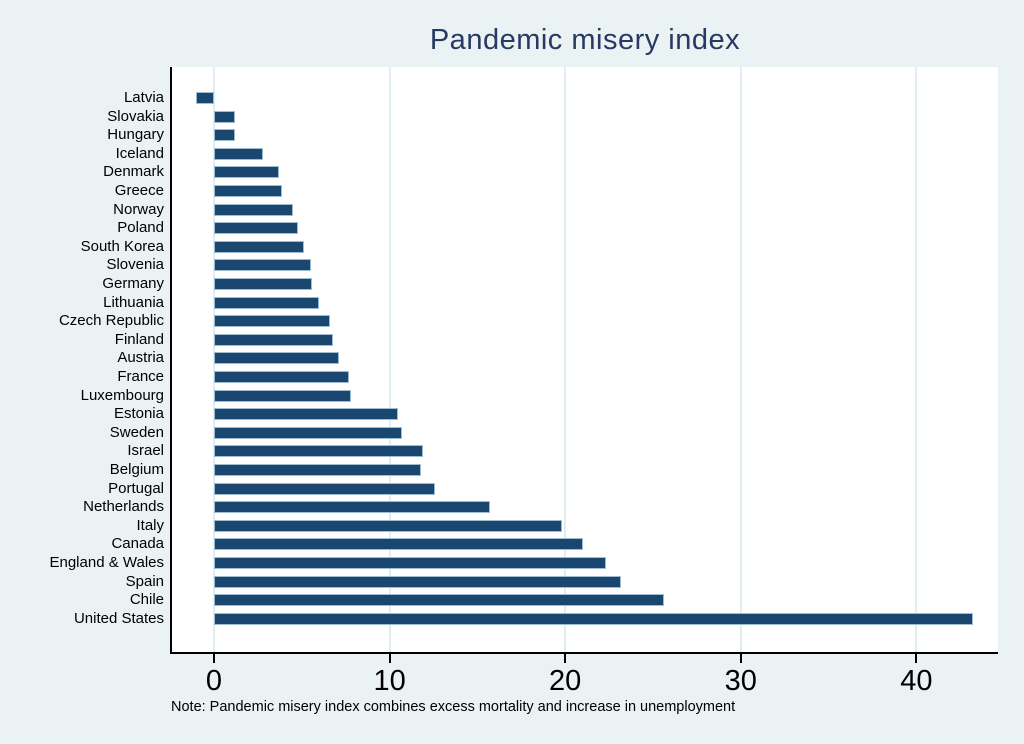  What do you see at coordinates (133, 172) in the screenshot?
I see `y-axis-label: Denmark` at bounding box center [133, 172].